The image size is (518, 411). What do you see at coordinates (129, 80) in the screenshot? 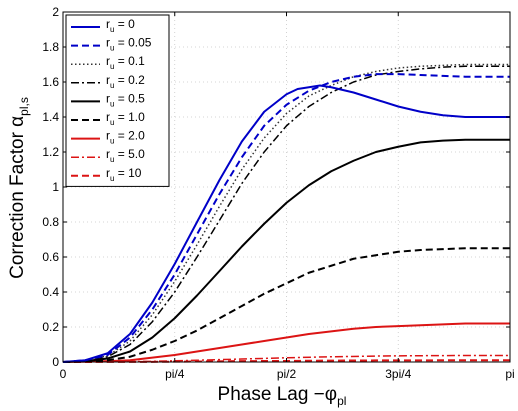
I see `legend-label-value: = 0.2` at bounding box center [129, 80].